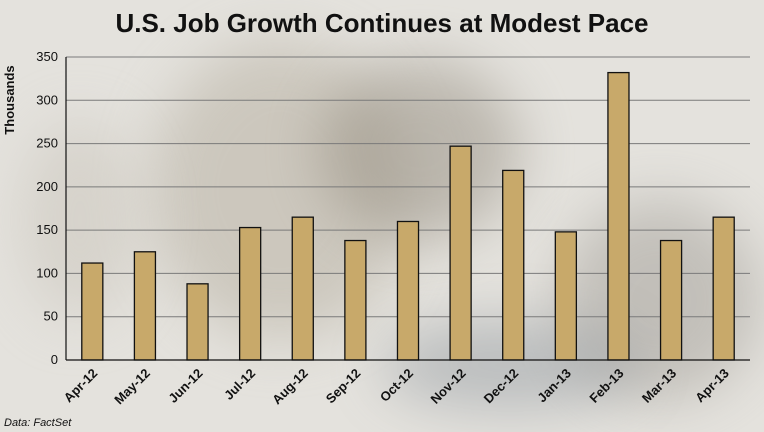 The width and height of the screenshot is (764, 432). Describe the element at coordinates (343, 386) in the screenshot. I see `x-tick-label: Sep-12` at that location.